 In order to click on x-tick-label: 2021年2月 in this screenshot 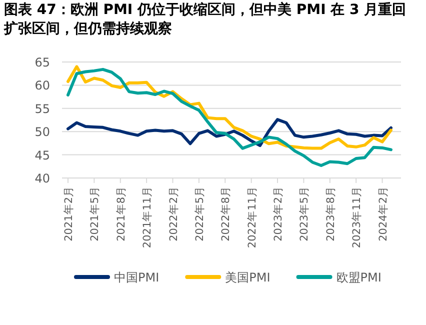, I will do `click(69, 214)`.